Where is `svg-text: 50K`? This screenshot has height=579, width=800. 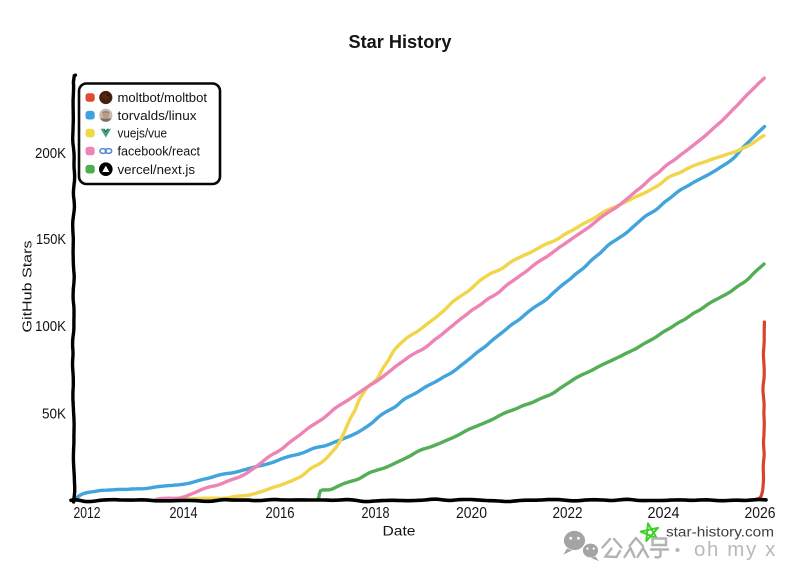
svg-text: 50K is located at coordinates (54, 414).